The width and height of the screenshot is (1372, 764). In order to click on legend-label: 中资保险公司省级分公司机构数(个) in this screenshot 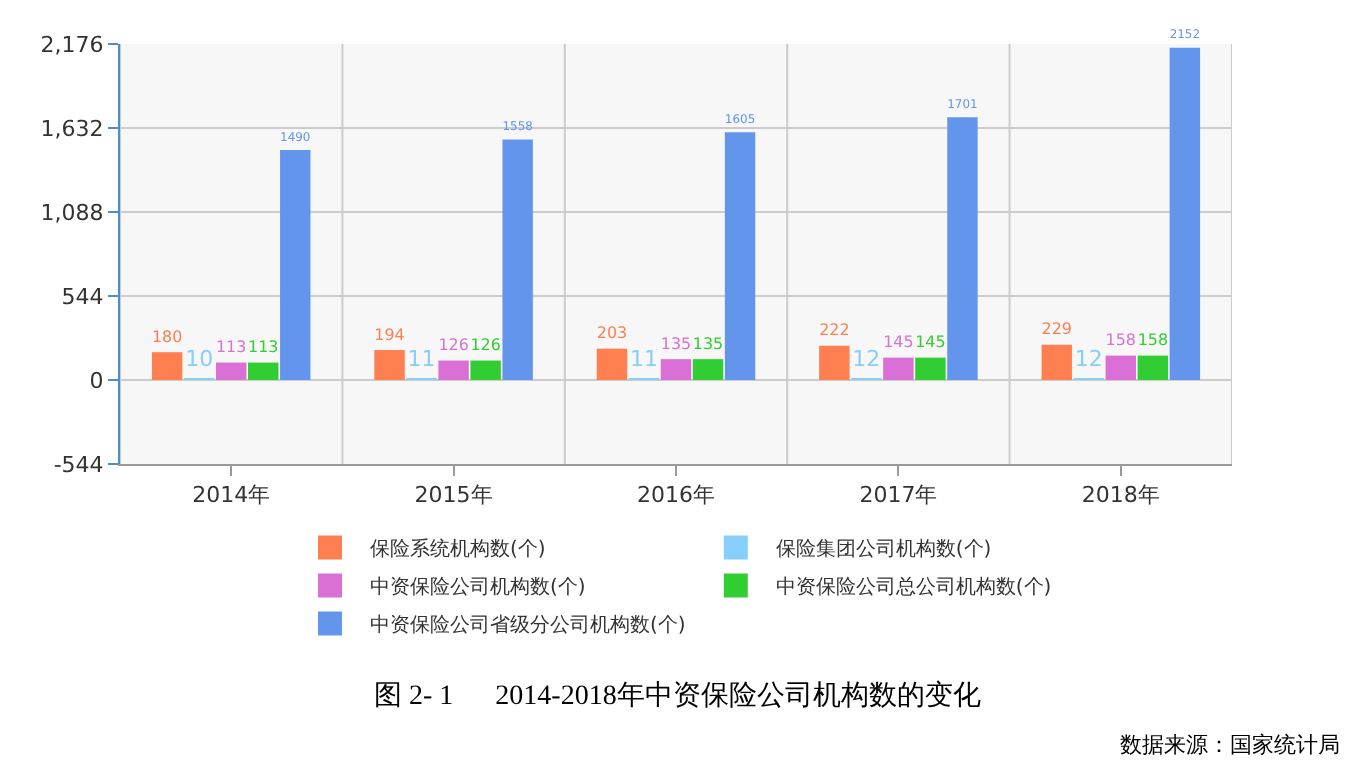, I will do `click(528, 625)`.